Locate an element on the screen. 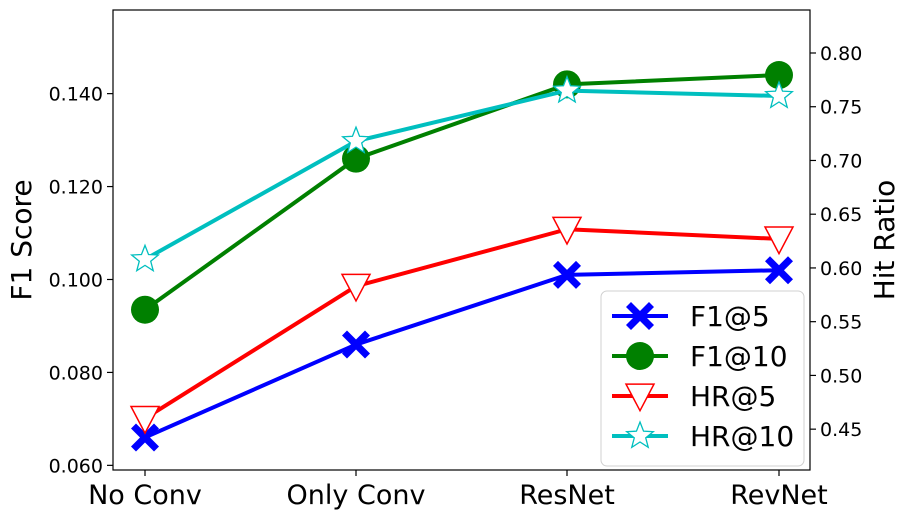 The height and width of the screenshot is (519, 910). right-tick-label: 0.55 is located at coordinates (841, 323).